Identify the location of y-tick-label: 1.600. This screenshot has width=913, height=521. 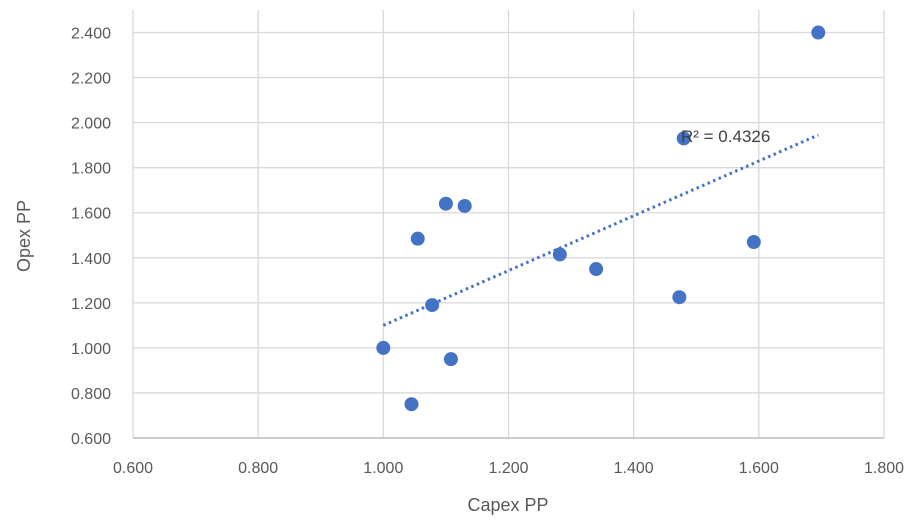
(91, 214).